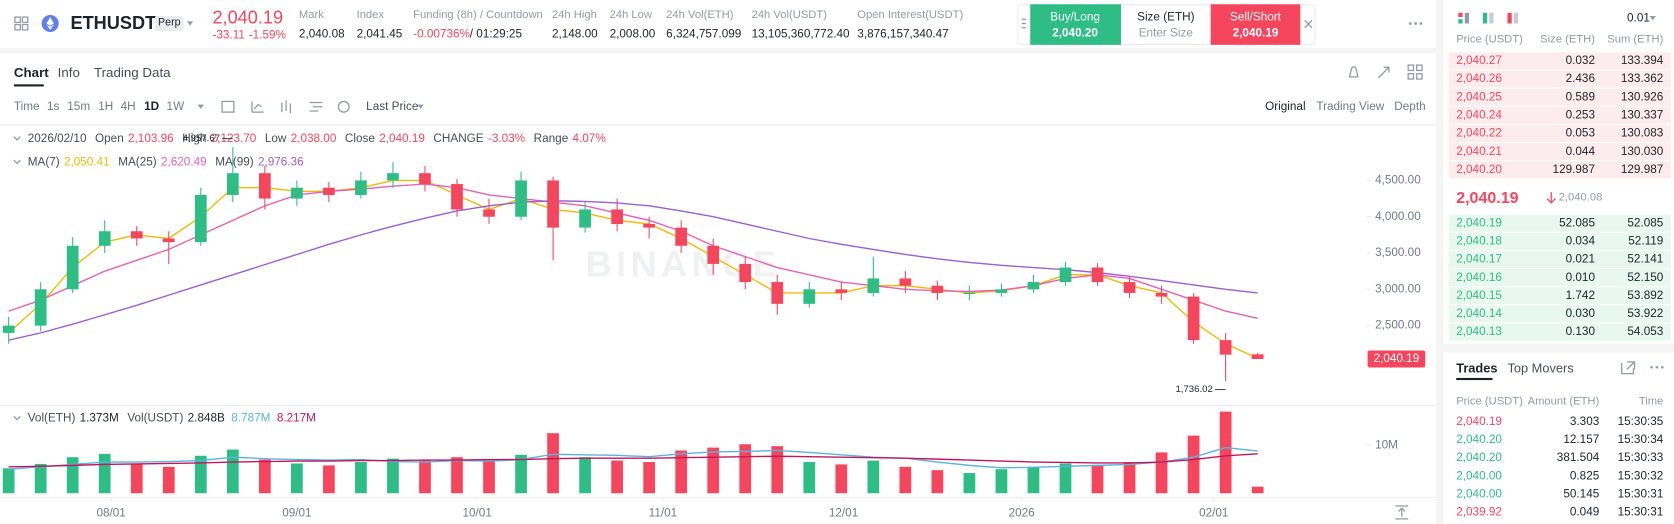 Image resolution: width=1674 pixels, height=524 pixels. Describe the element at coordinates (1646, 241) in the screenshot. I see `book-cell: 52.119` at that location.